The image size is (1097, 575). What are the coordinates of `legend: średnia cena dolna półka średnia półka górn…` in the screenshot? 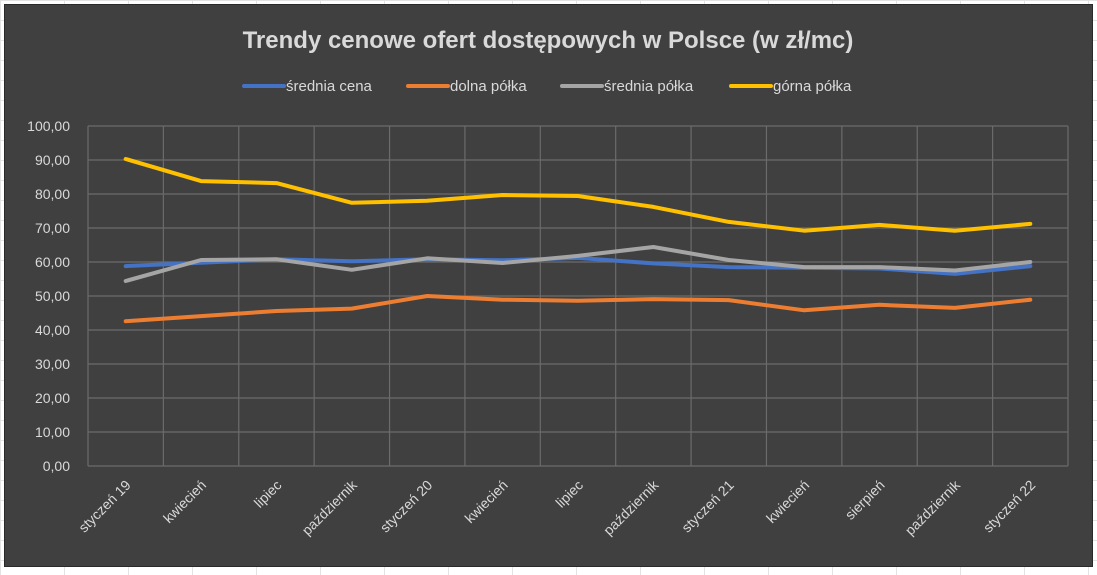 It's located at (547, 86).